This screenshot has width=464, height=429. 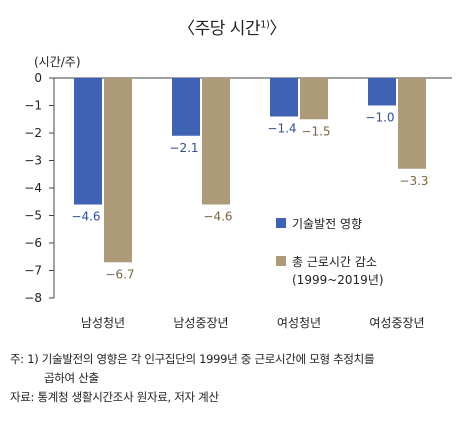 I want to click on legend-label-series-1: 총 근로시간 감소, so click(x=334, y=262).